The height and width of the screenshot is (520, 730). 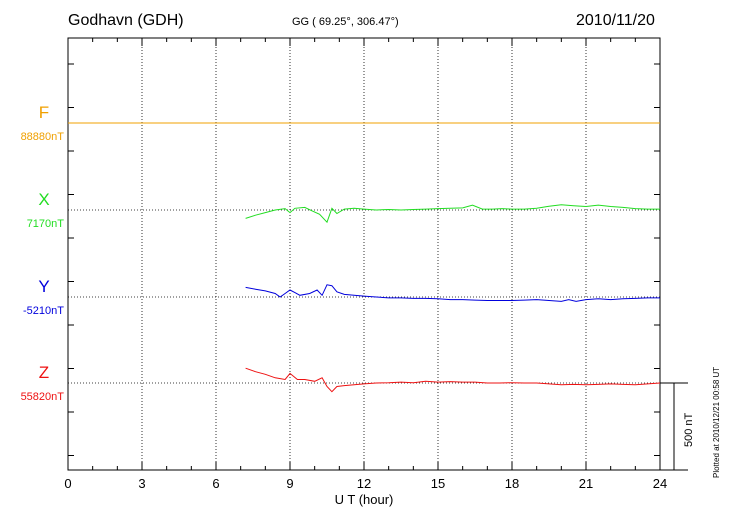 I want to click on x-tick-label: 24, so click(x=660, y=483).